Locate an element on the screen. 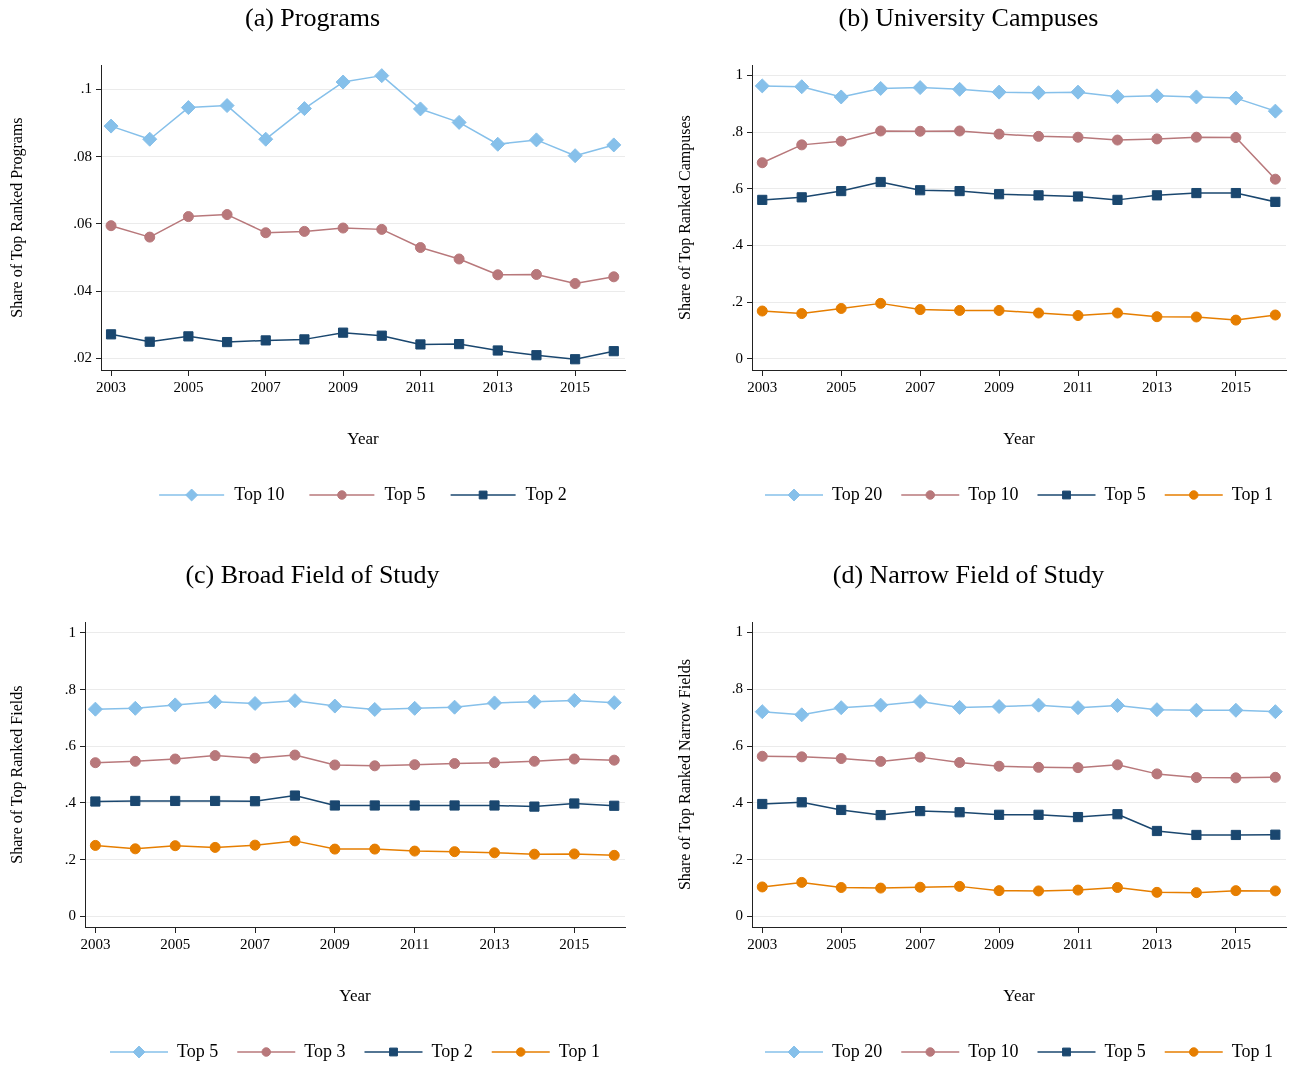 This screenshot has height=1066, width=1294. y-axis-title: Share of Top Ranked Campuses is located at coordinates (684, 217).